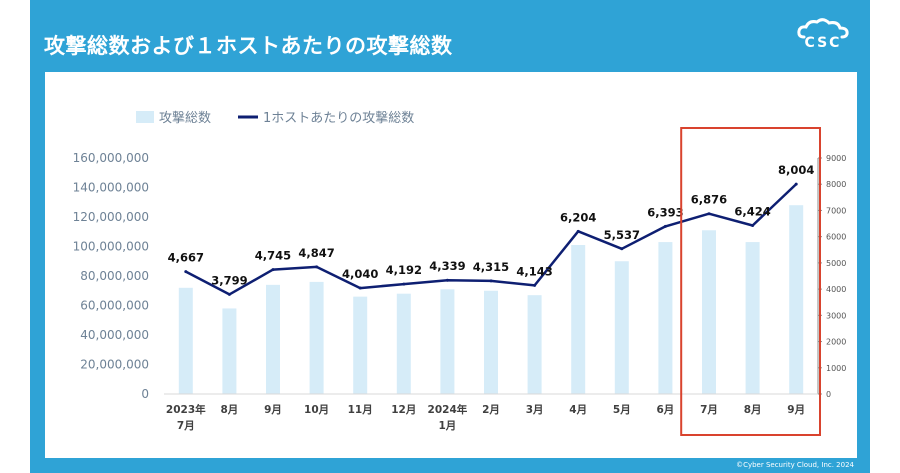  What do you see at coordinates (534, 271) in the screenshot?
I see `data-label: 4,143` at bounding box center [534, 271].